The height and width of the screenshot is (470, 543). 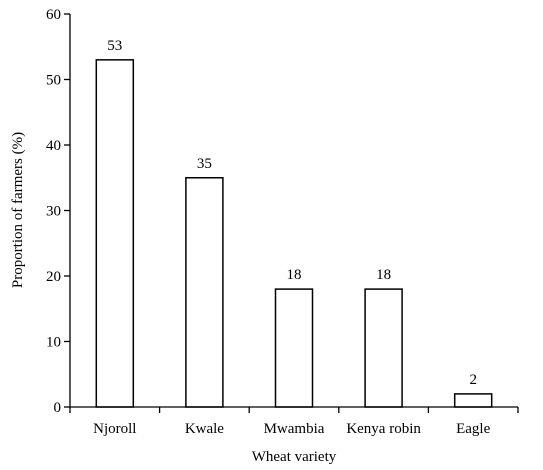 What do you see at coordinates (473, 380) in the screenshot?
I see `data-label: 2` at bounding box center [473, 380].